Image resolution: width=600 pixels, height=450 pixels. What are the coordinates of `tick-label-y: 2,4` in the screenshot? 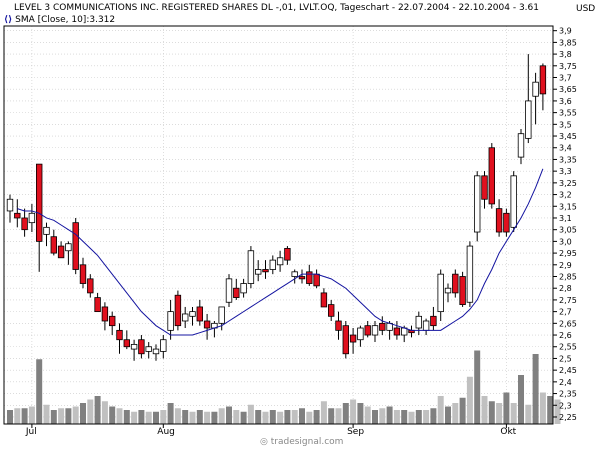 It's located at (565, 382).